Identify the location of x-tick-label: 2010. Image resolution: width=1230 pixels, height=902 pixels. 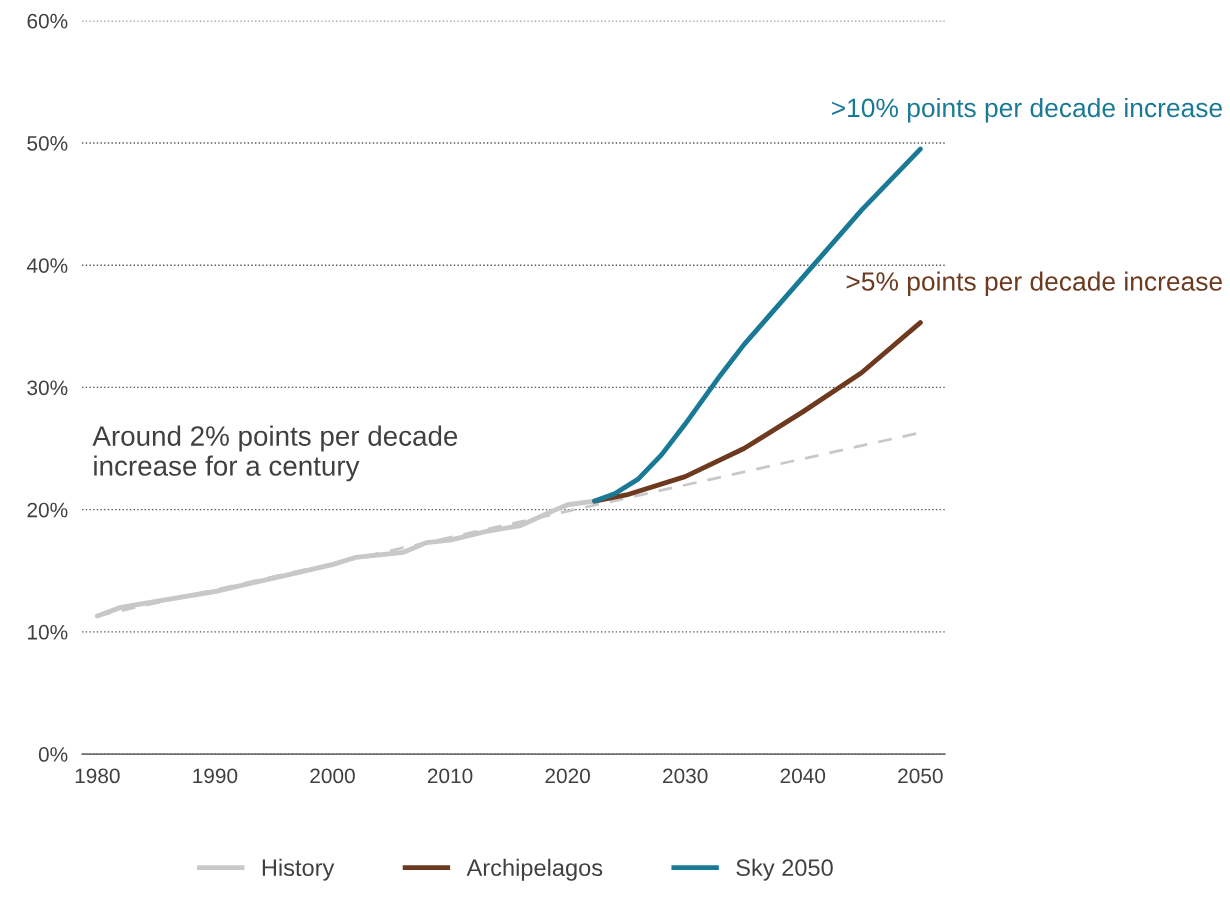
(450, 776).